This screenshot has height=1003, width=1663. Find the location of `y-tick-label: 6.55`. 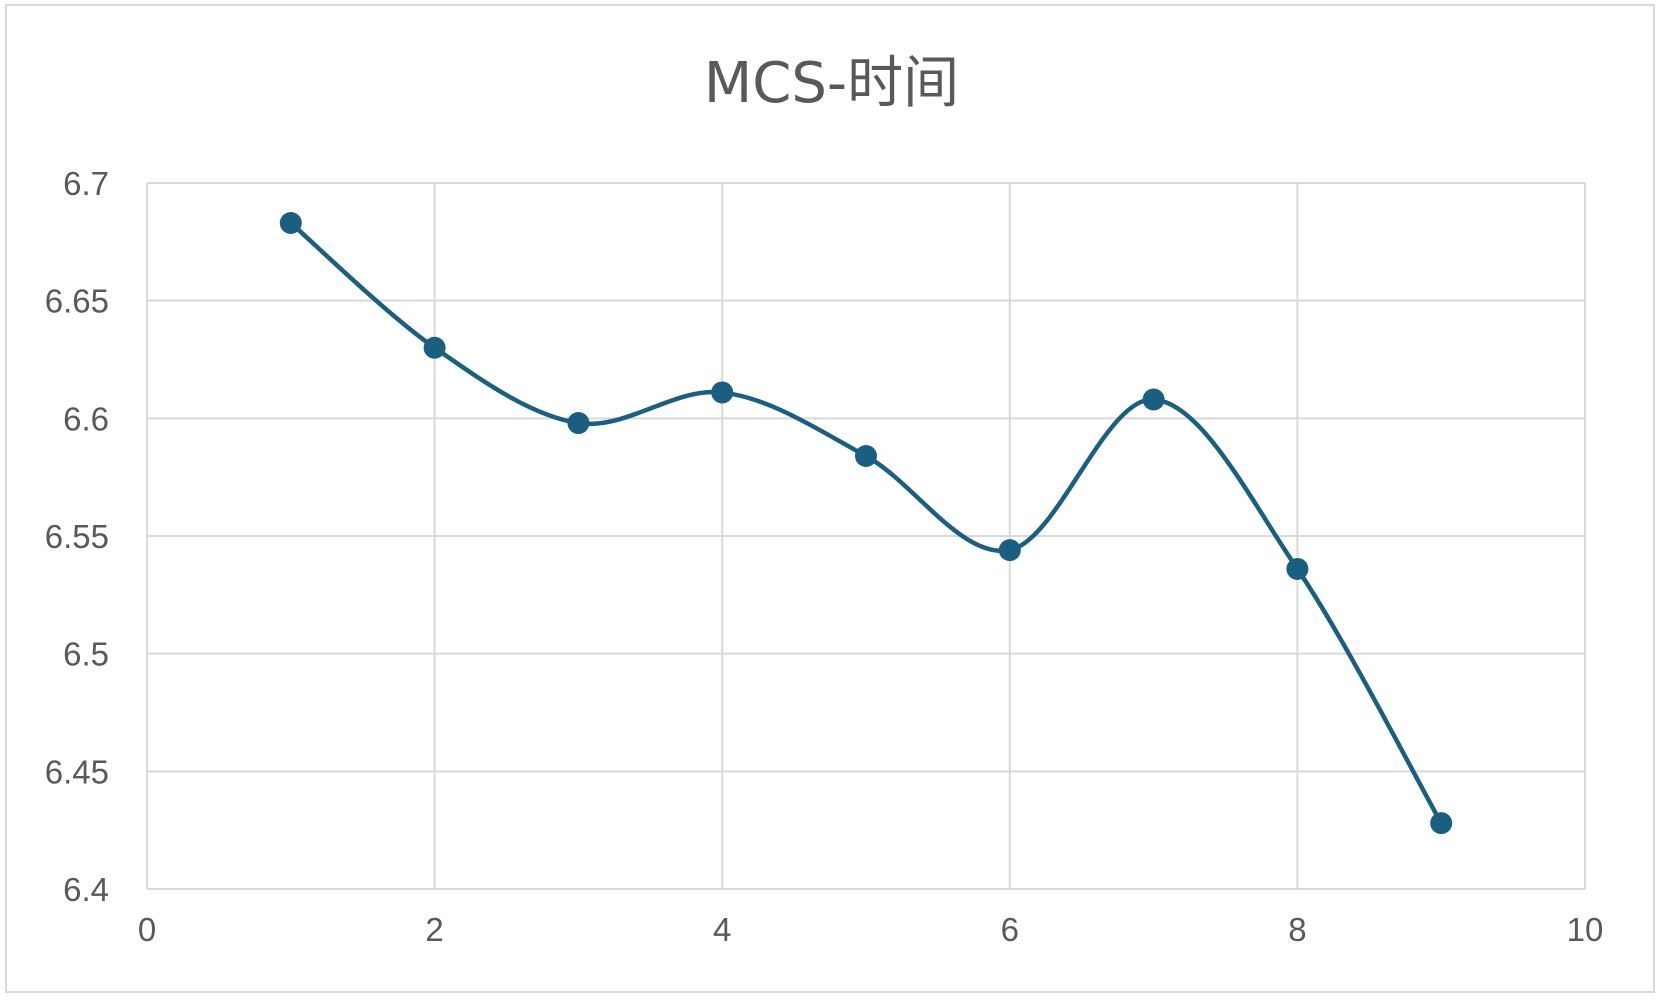

y-tick-label: 6.55 is located at coordinates (77, 536).